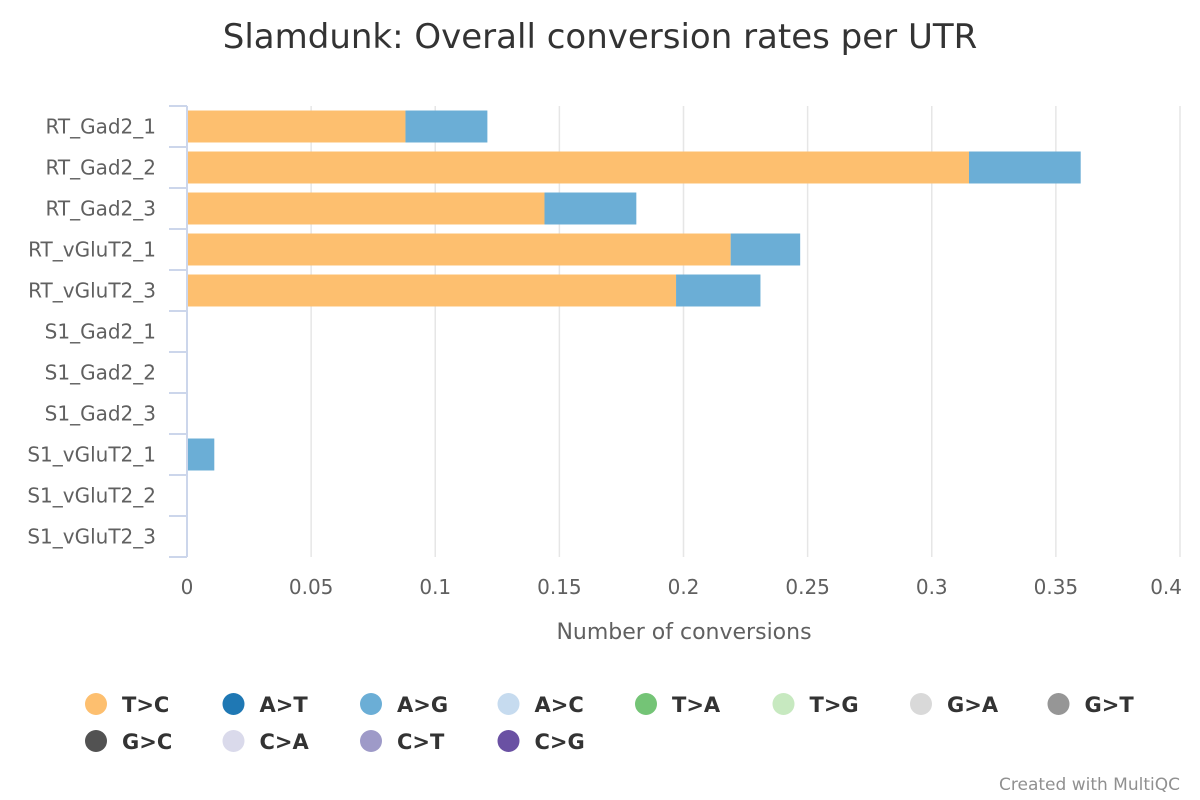 Image resolution: width=1200 pixels, height=800 pixels. I want to click on x-tick-labels: 0 0.05 0.1 0.15 0.2 0.25 0.3 0.35 0.4, so click(681, 587).